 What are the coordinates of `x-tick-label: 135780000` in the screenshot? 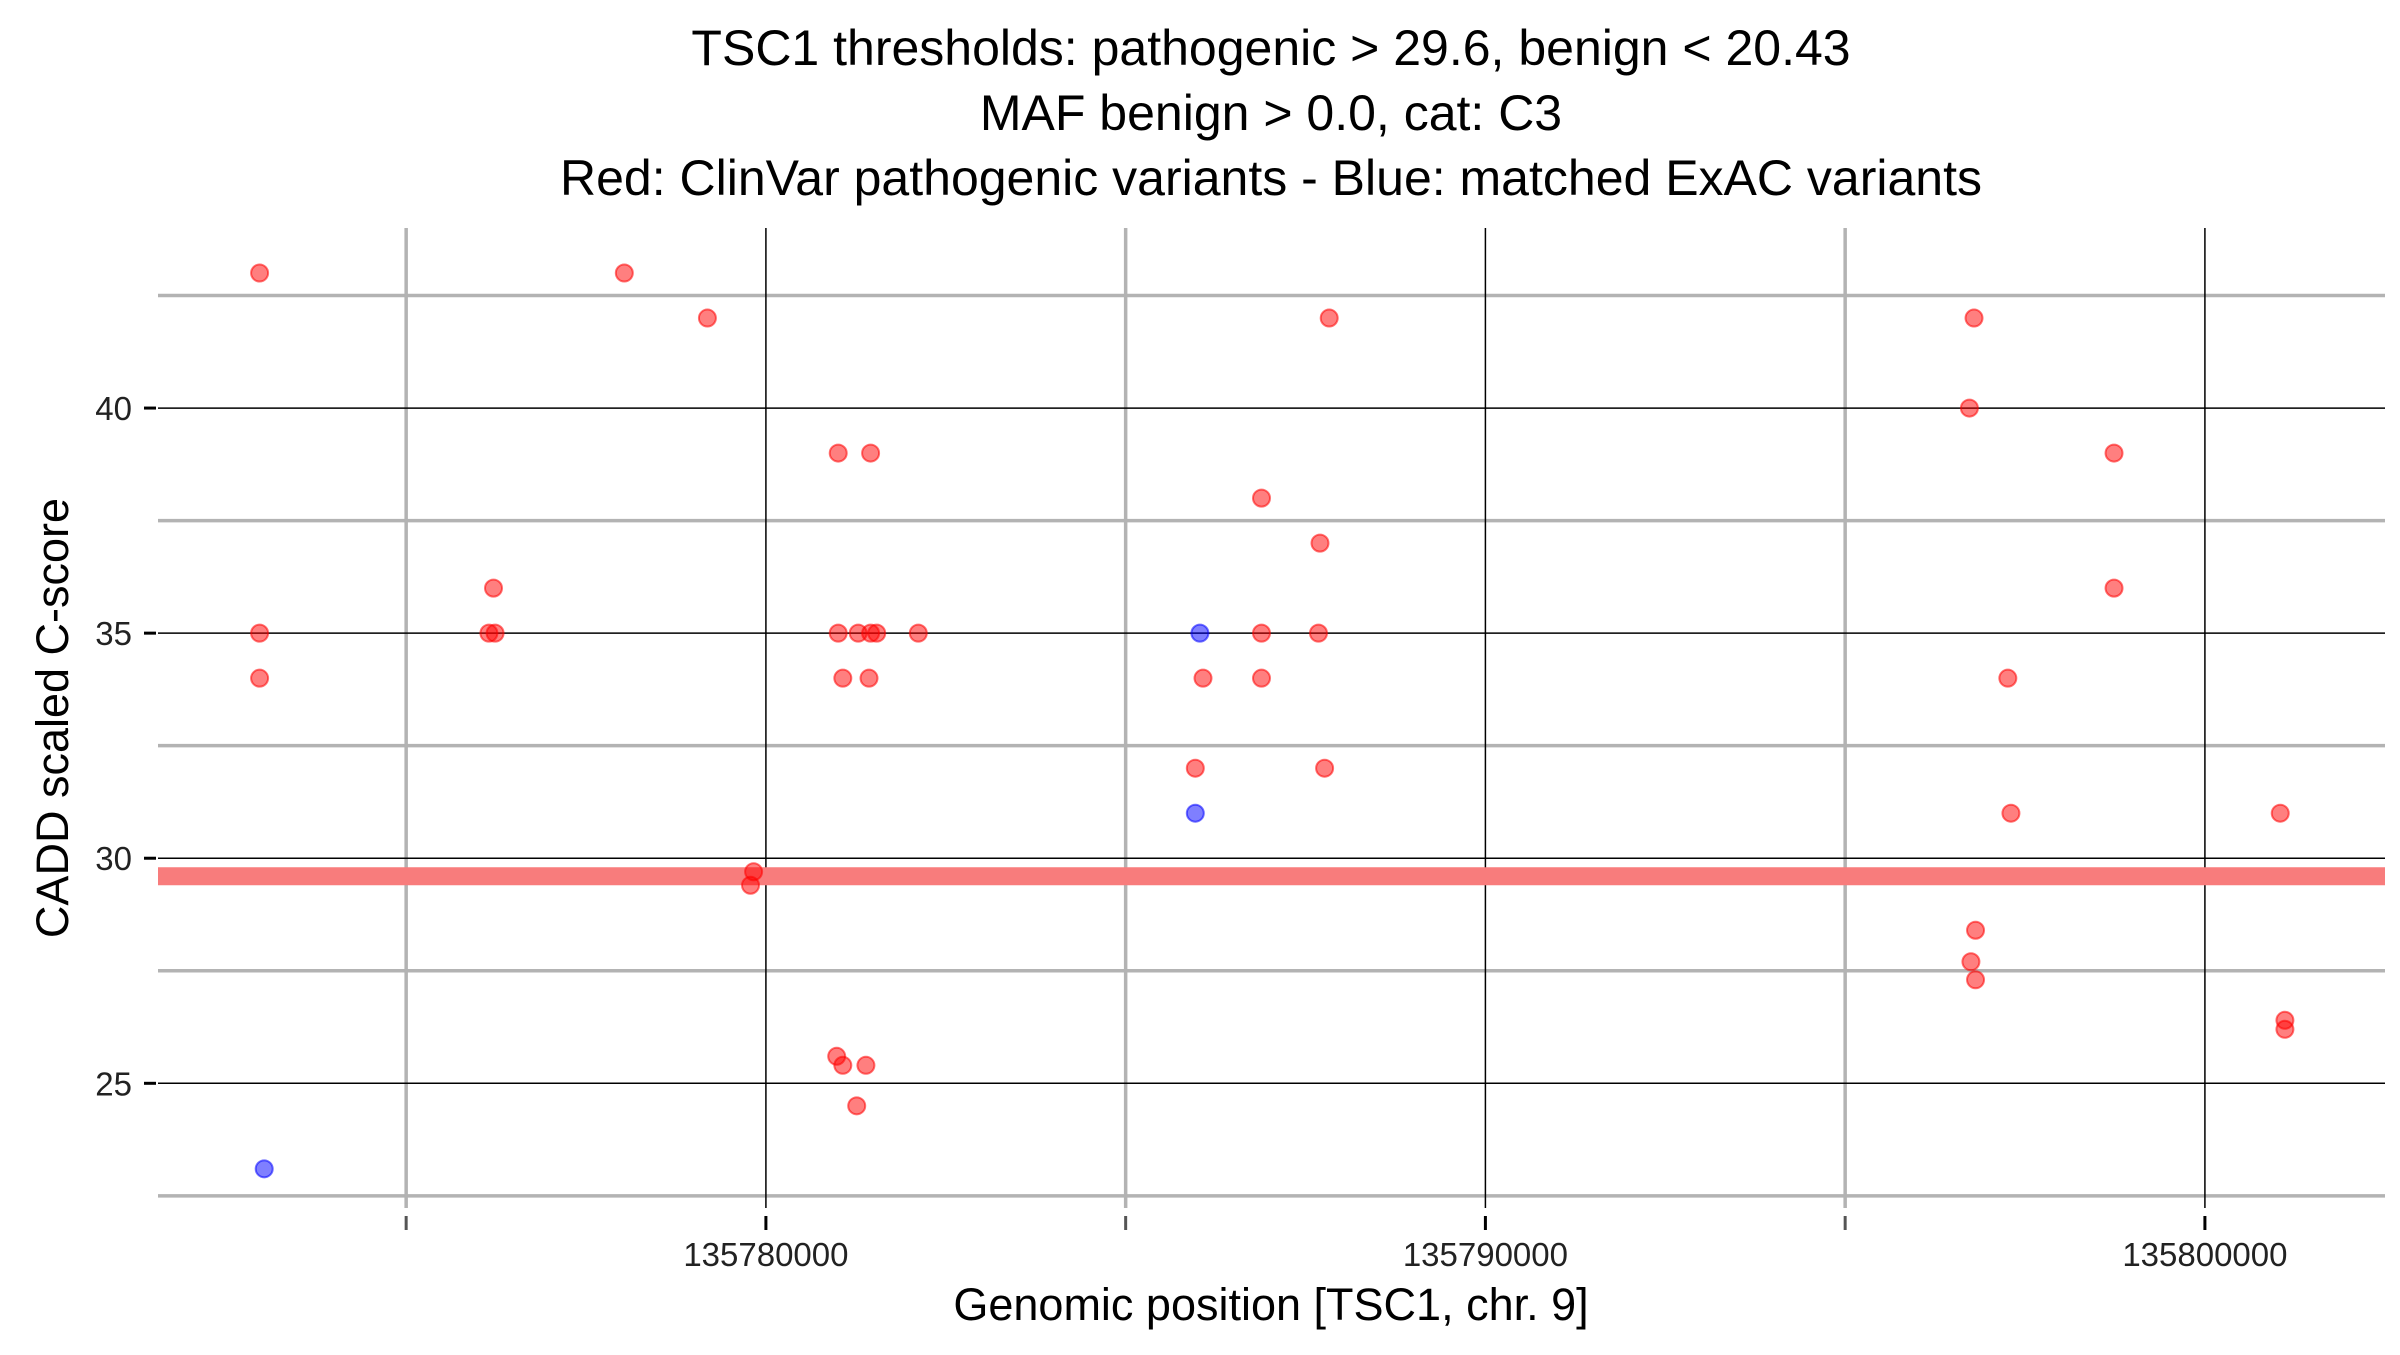 It's located at (765, 1254).